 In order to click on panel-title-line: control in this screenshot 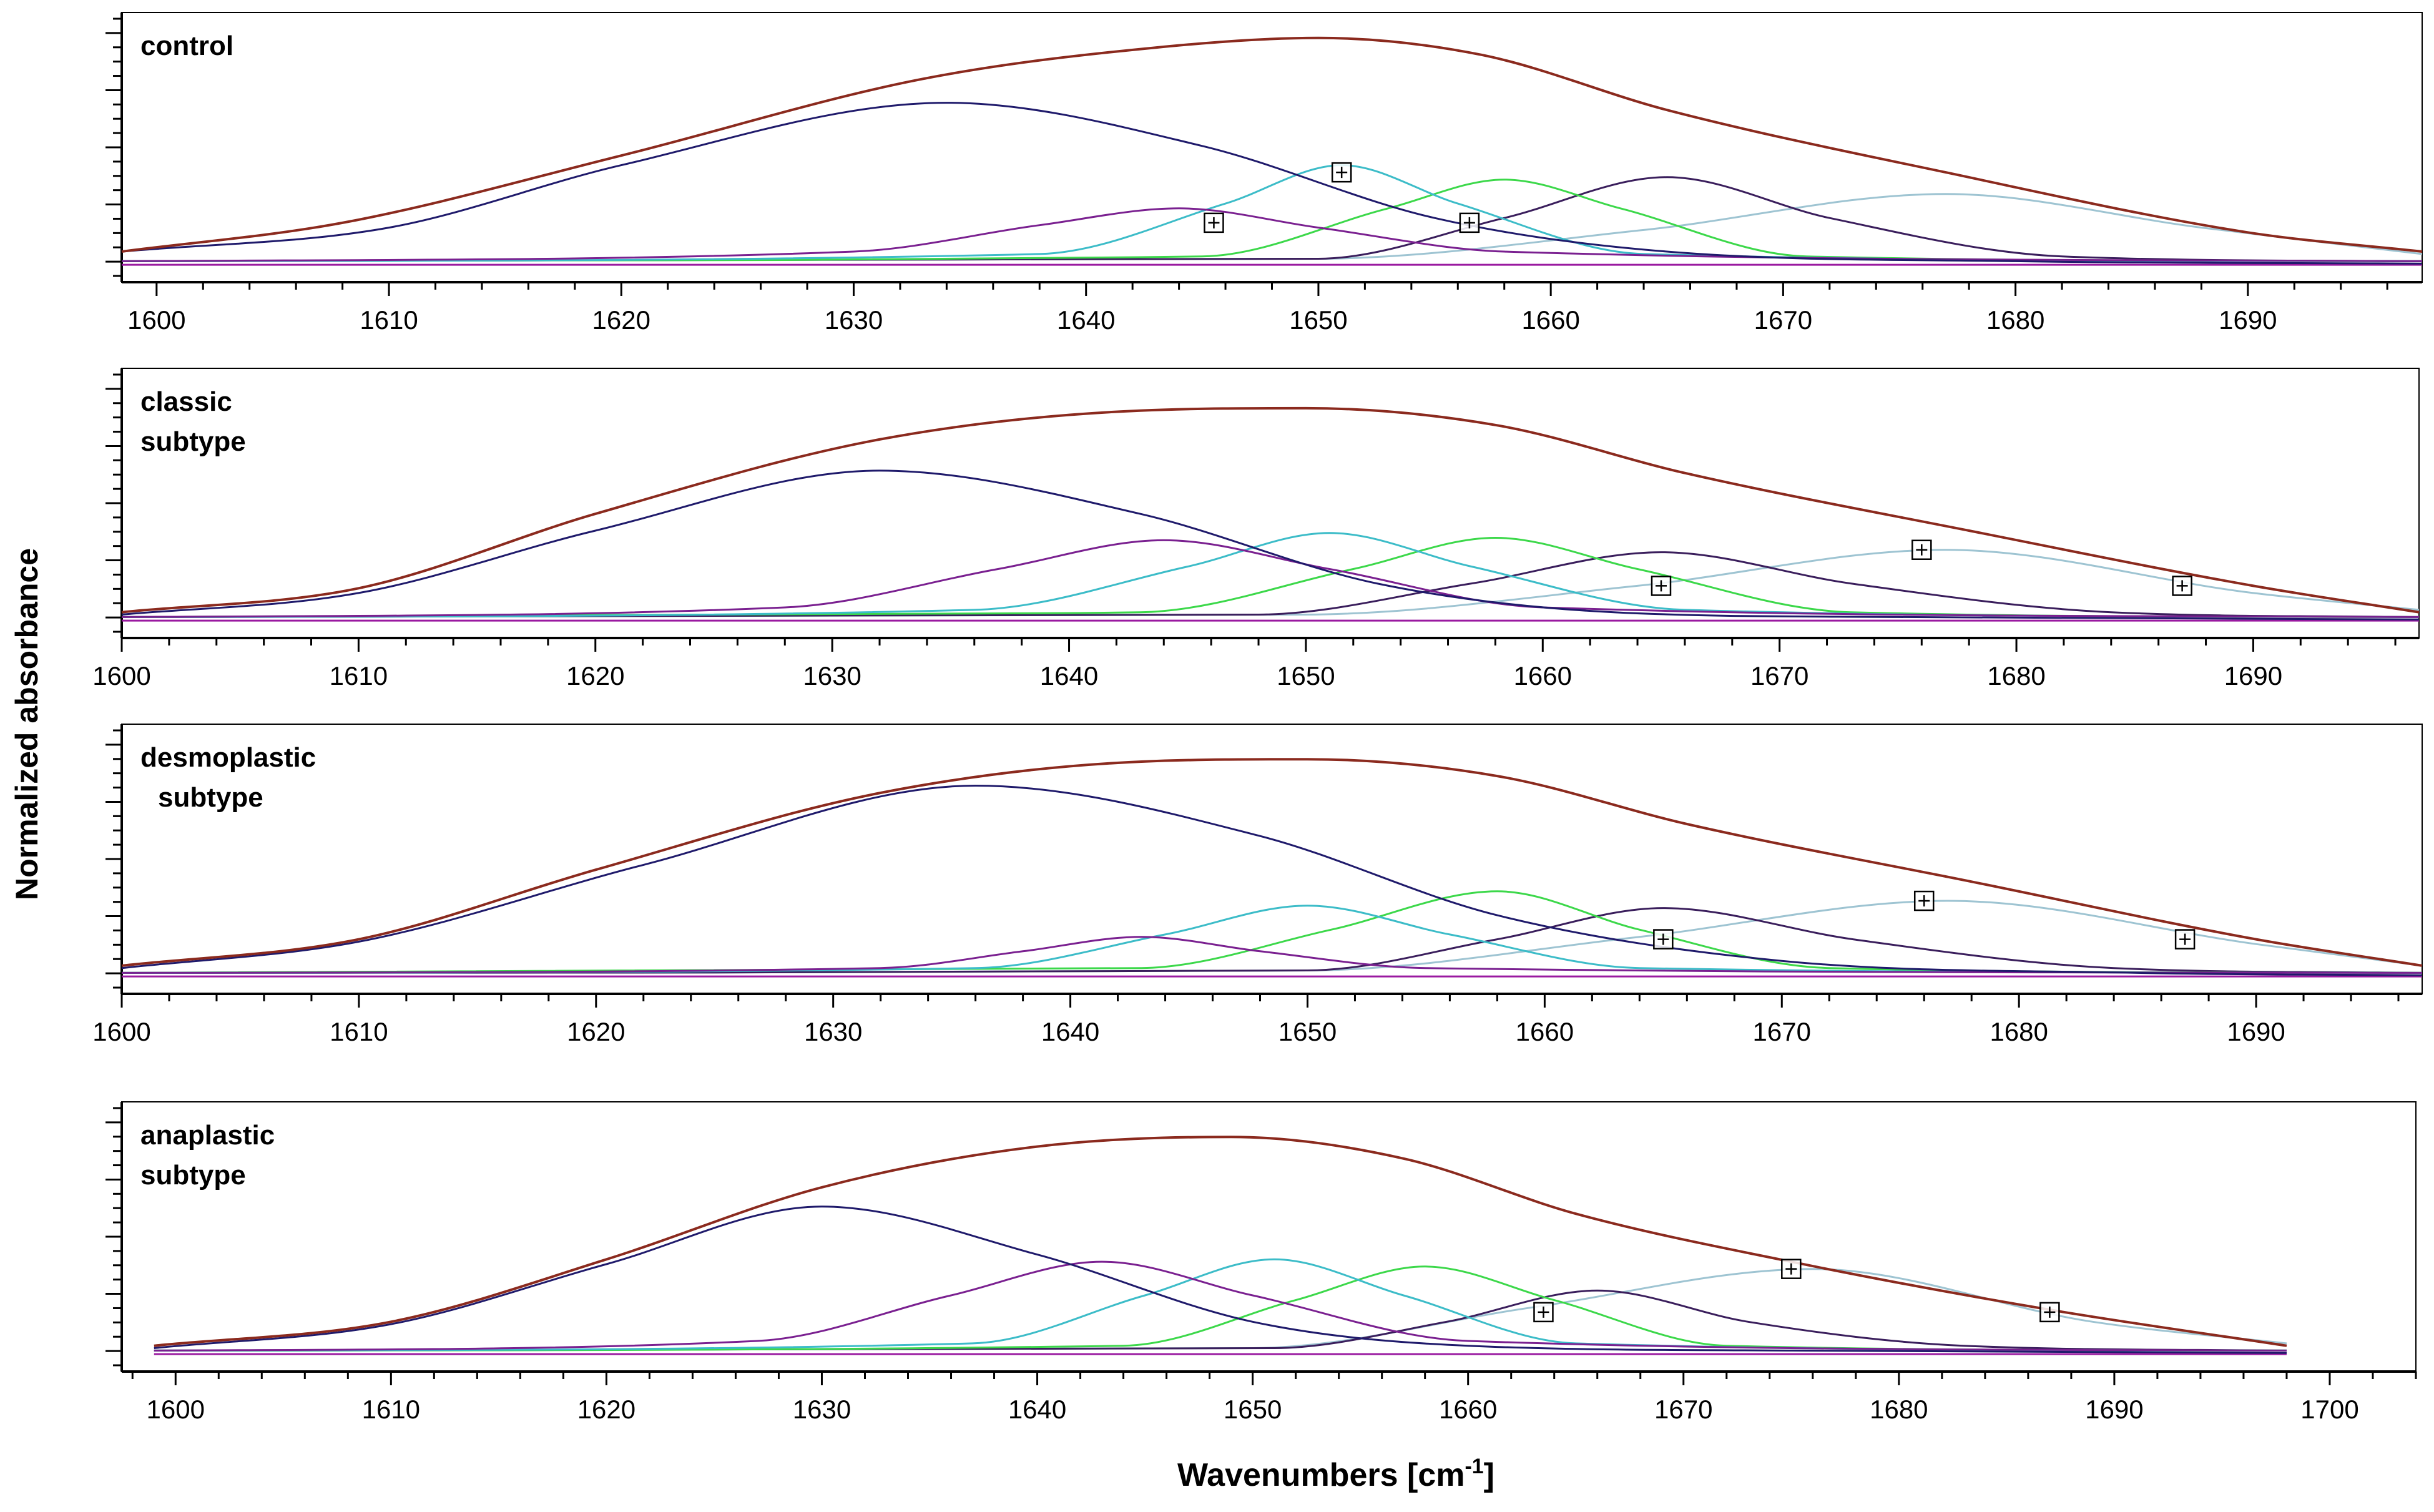, I will do `click(186, 46)`.